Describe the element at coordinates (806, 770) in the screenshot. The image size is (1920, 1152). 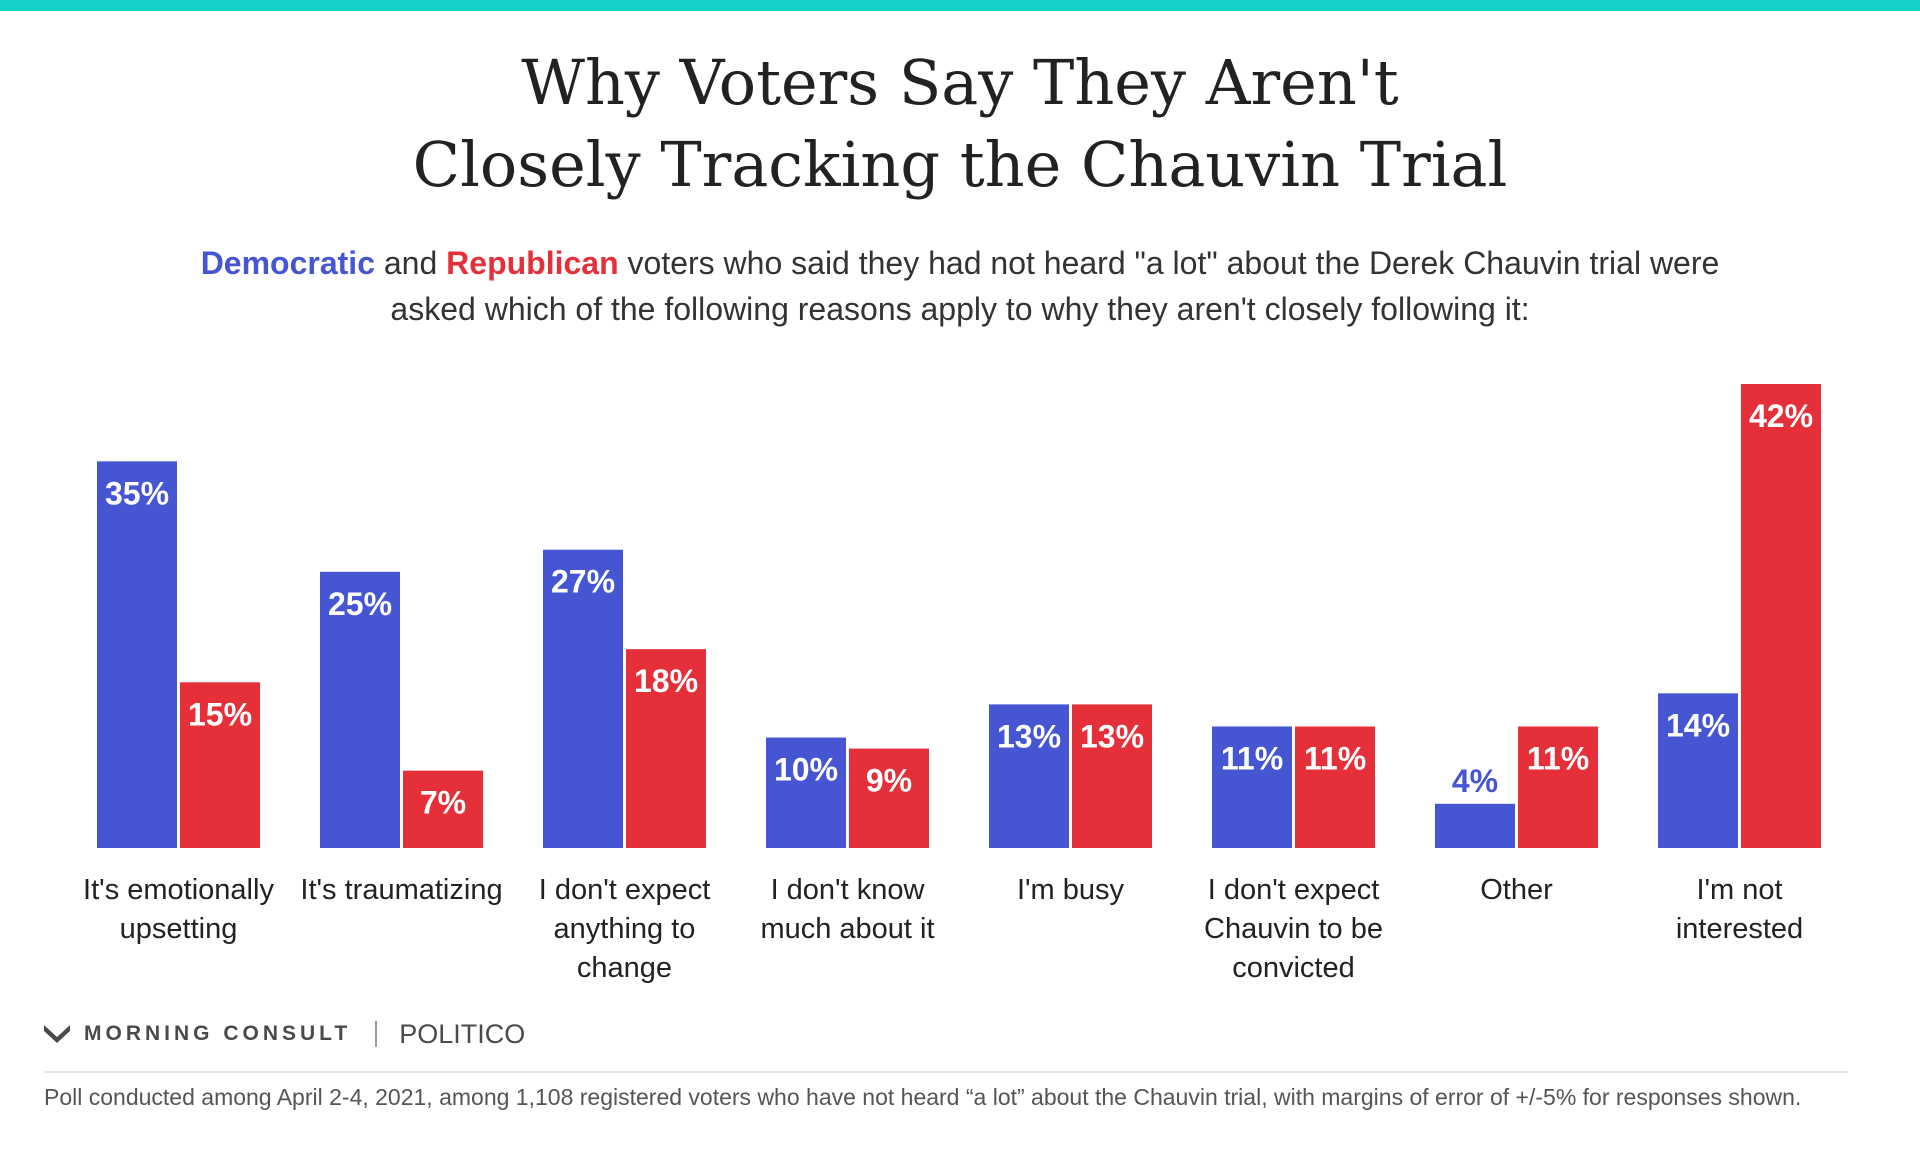
I see `value-label-democratic-i-don-t-know-much-about-it: 10%` at that location.